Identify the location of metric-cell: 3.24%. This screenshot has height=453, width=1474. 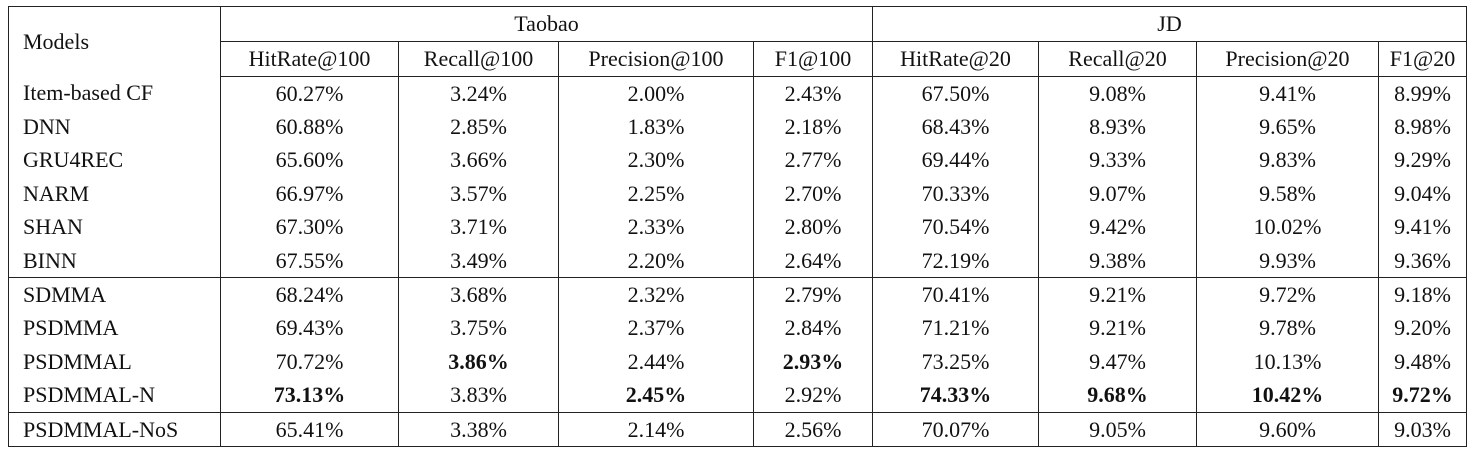
(478, 93).